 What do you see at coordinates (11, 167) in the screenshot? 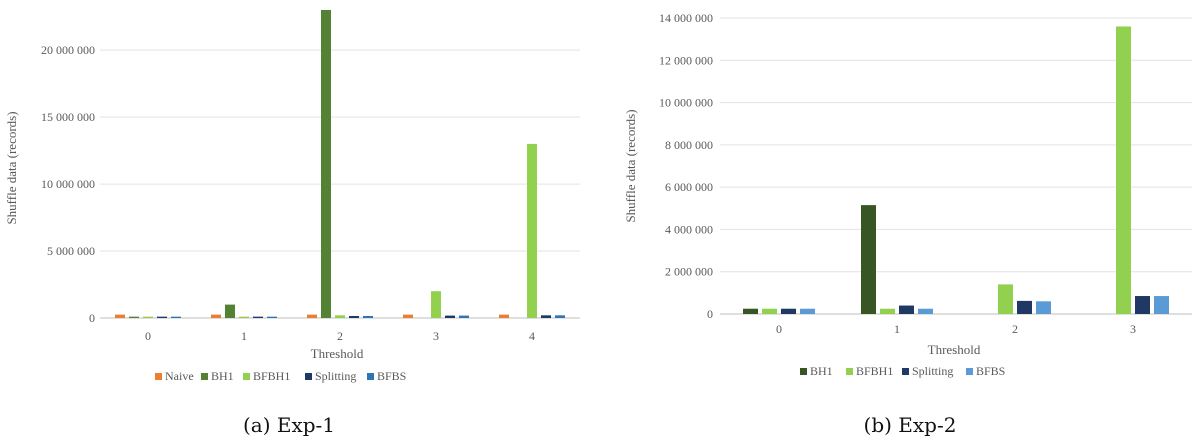
I see `chart-a-ylabel: Shuffle data (records)` at bounding box center [11, 167].